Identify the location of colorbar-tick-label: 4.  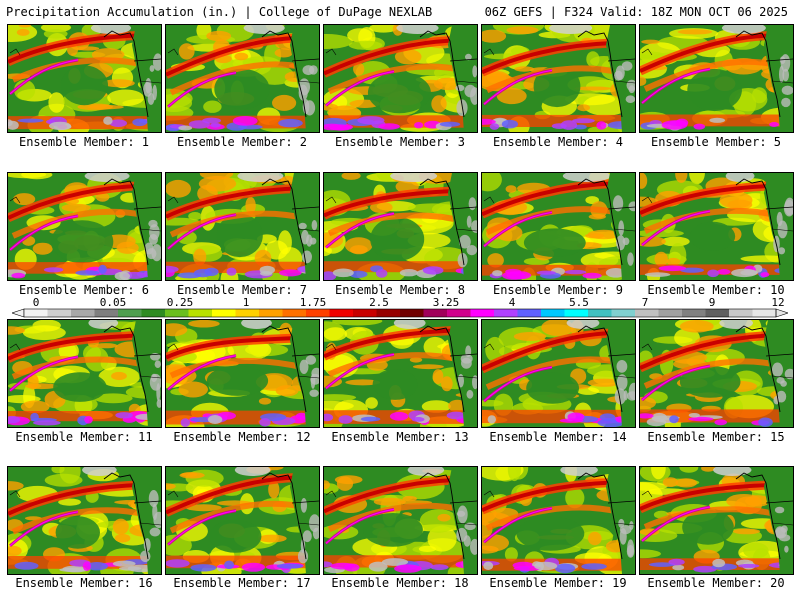
(512, 302).